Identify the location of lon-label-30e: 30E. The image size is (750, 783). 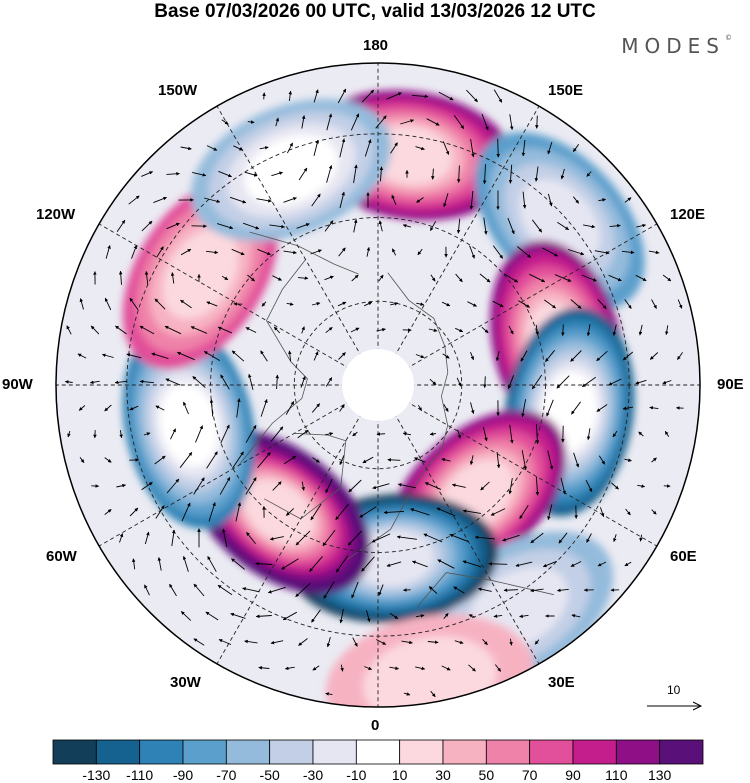
(561, 682).